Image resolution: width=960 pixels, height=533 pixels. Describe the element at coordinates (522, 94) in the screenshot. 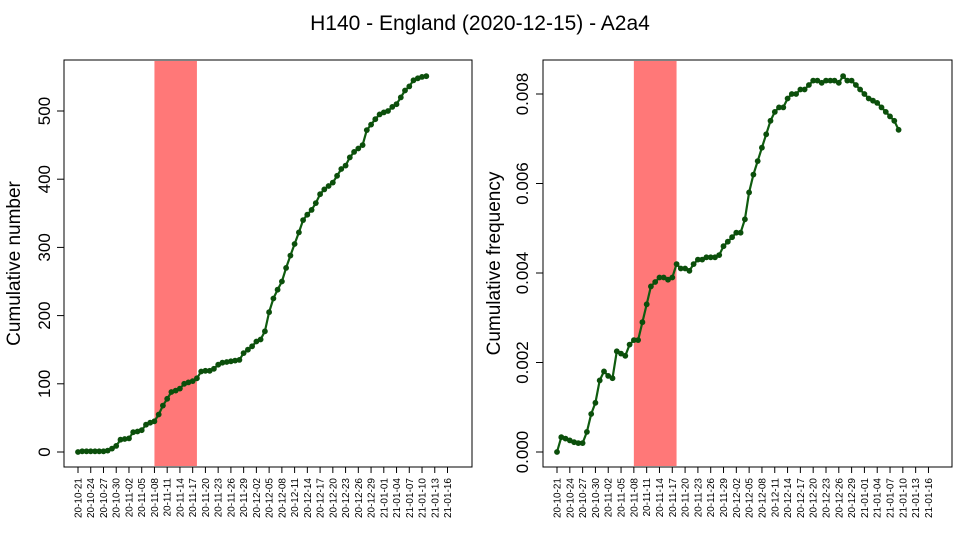

I see `y-tick-label: 0.008` at that location.